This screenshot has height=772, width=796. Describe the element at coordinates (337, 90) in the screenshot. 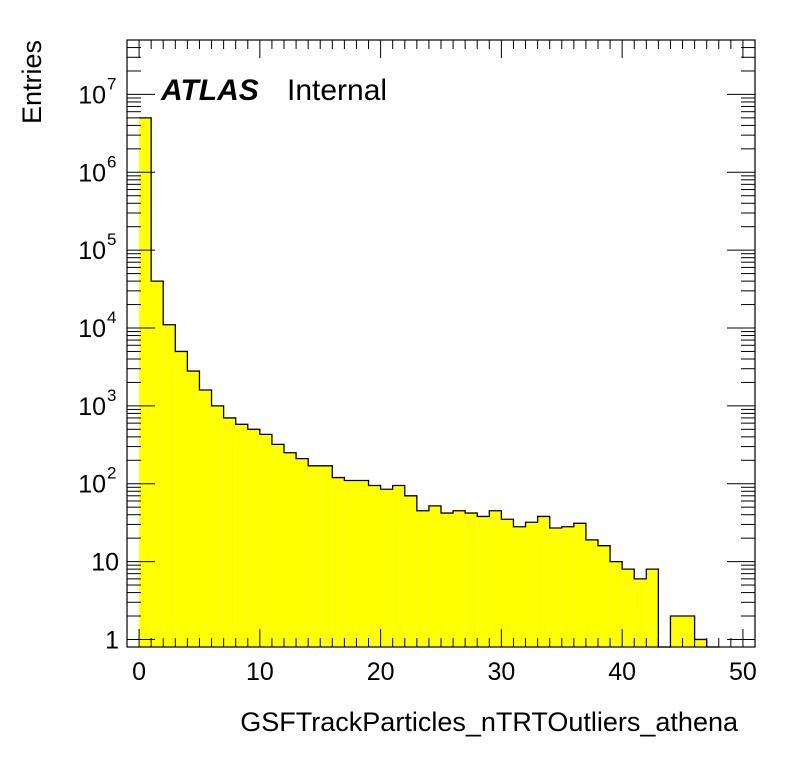

I see `internal-label: Internal` at that location.